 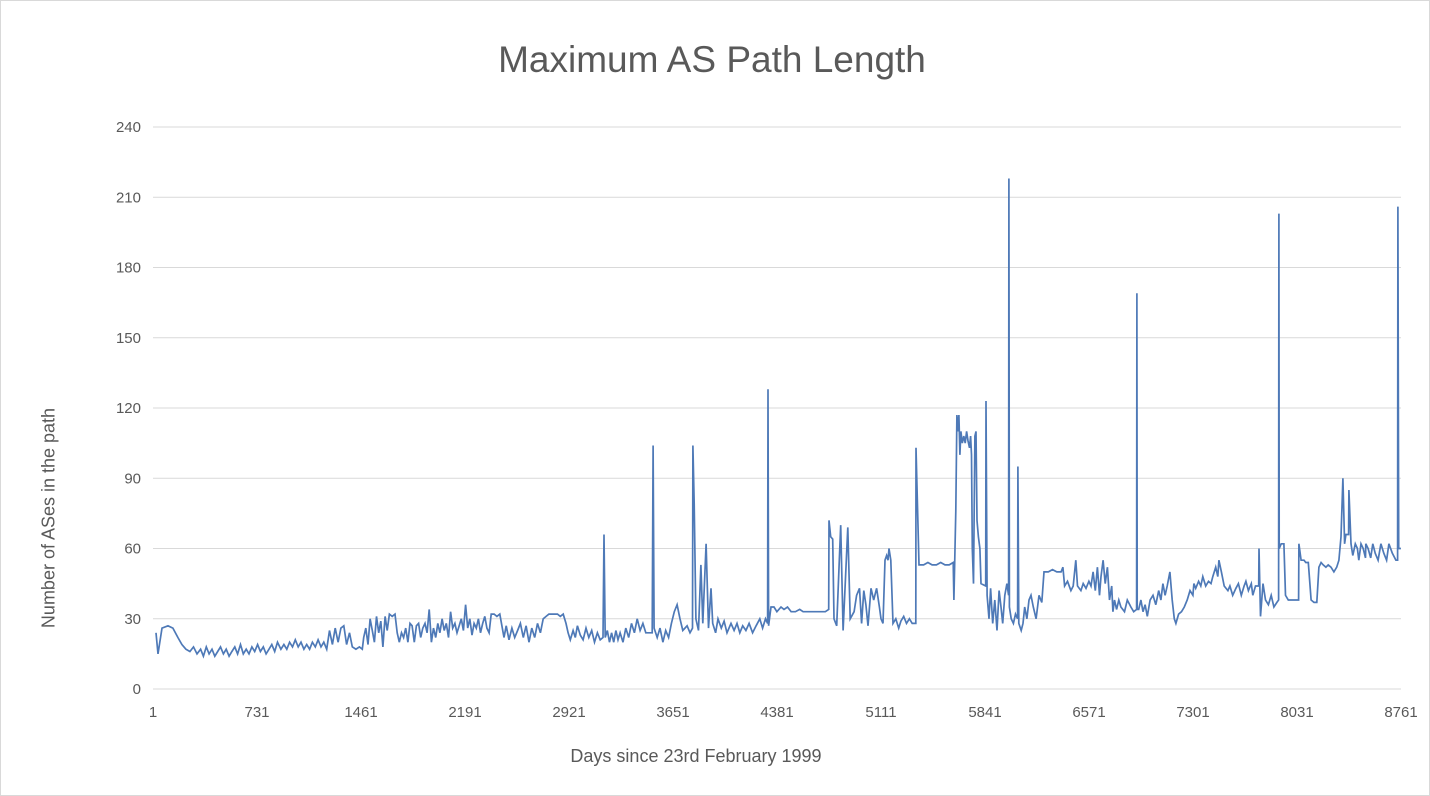 I want to click on x-tick-label: 4381, so click(x=776, y=712).